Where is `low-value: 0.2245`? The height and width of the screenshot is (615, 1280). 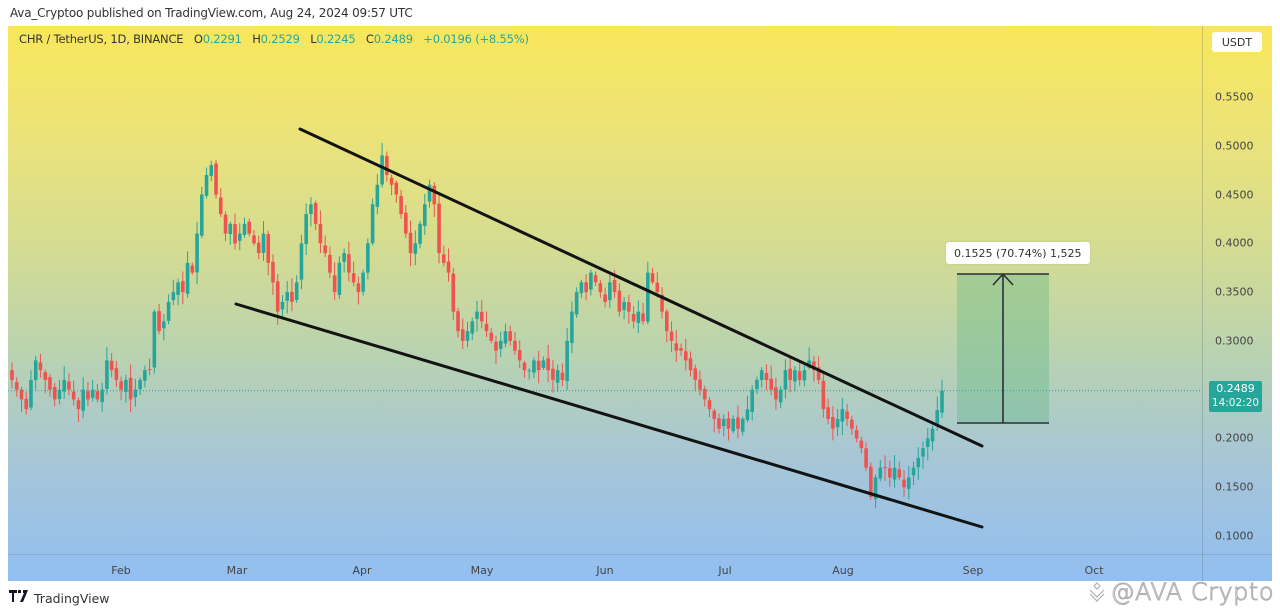 low-value: 0.2245 is located at coordinates (336, 39).